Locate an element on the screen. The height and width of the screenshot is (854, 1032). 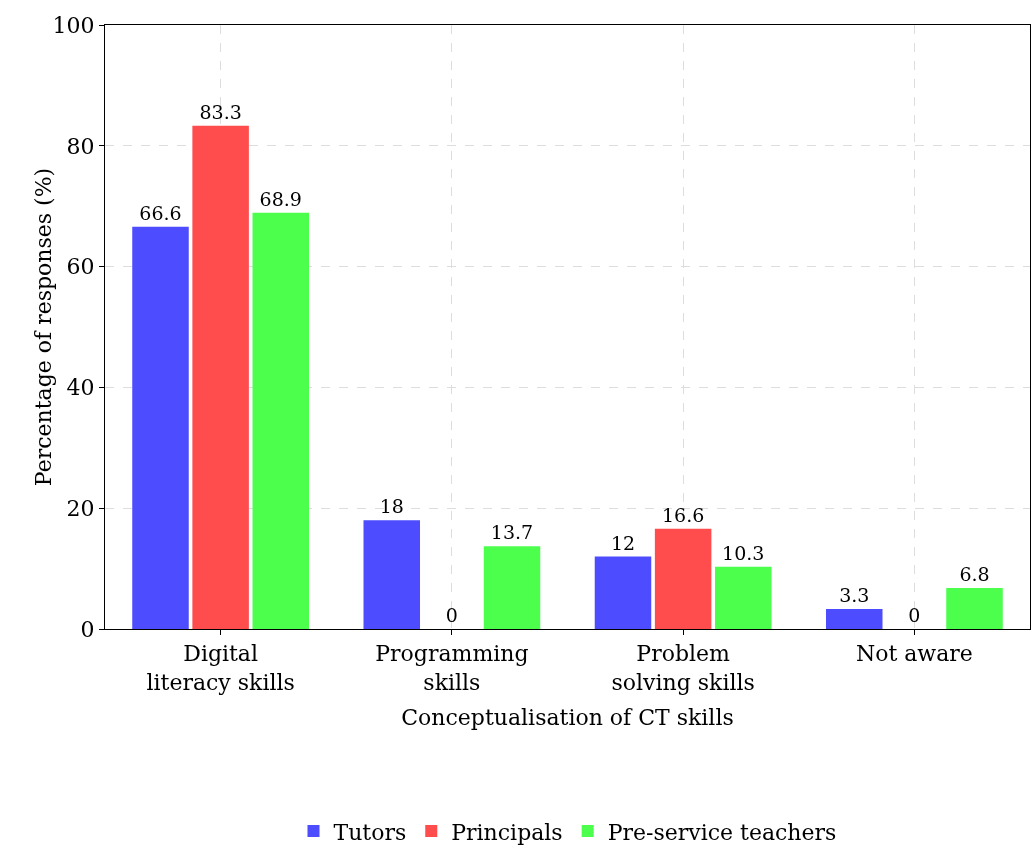
x-axis-title: Conceptualisation of CT skills is located at coordinates (567, 717).